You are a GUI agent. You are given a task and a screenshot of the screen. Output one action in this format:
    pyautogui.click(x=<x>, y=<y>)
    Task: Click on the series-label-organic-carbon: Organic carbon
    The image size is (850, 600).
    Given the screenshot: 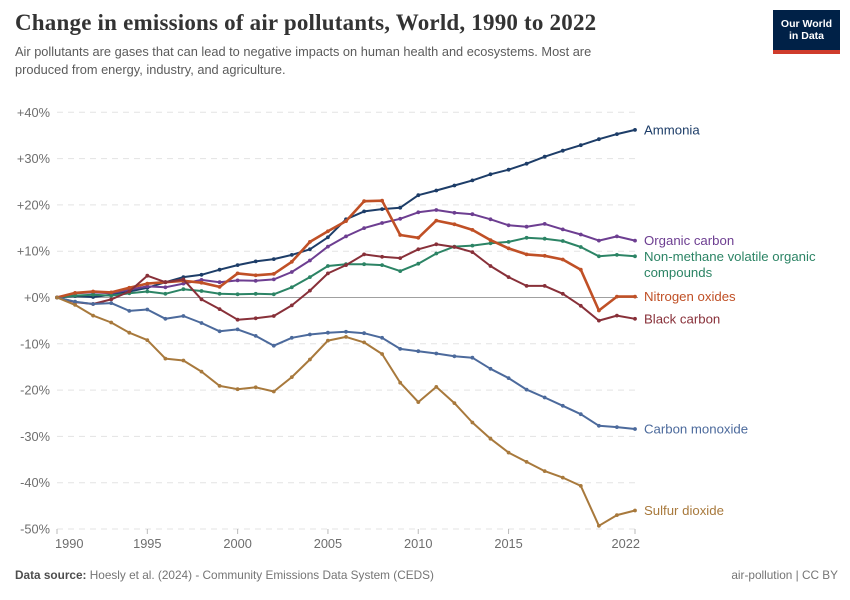 What is the action you would take?
    pyautogui.click(x=689, y=240)
    